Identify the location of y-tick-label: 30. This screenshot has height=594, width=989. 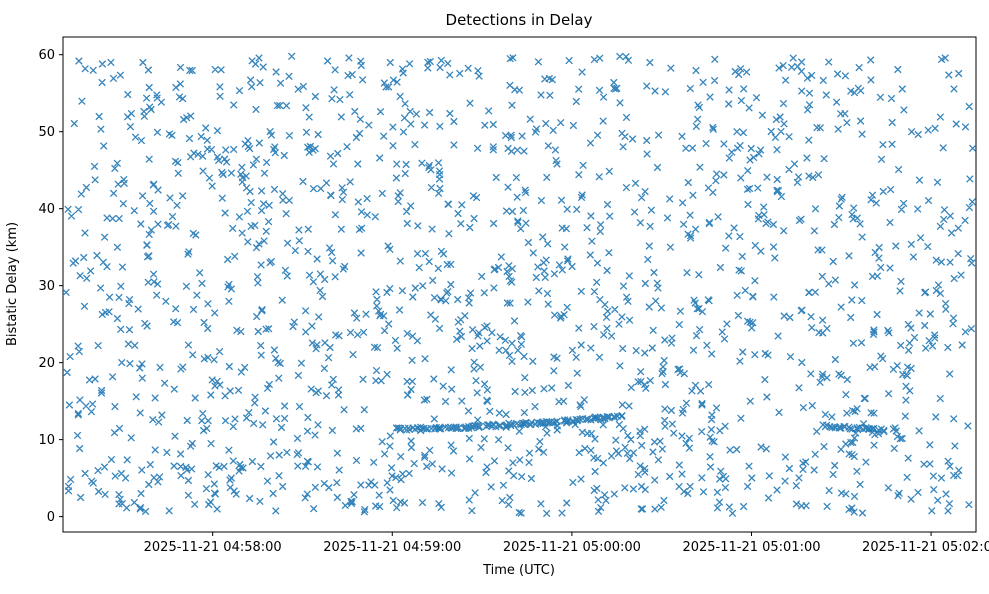
(46, 286).